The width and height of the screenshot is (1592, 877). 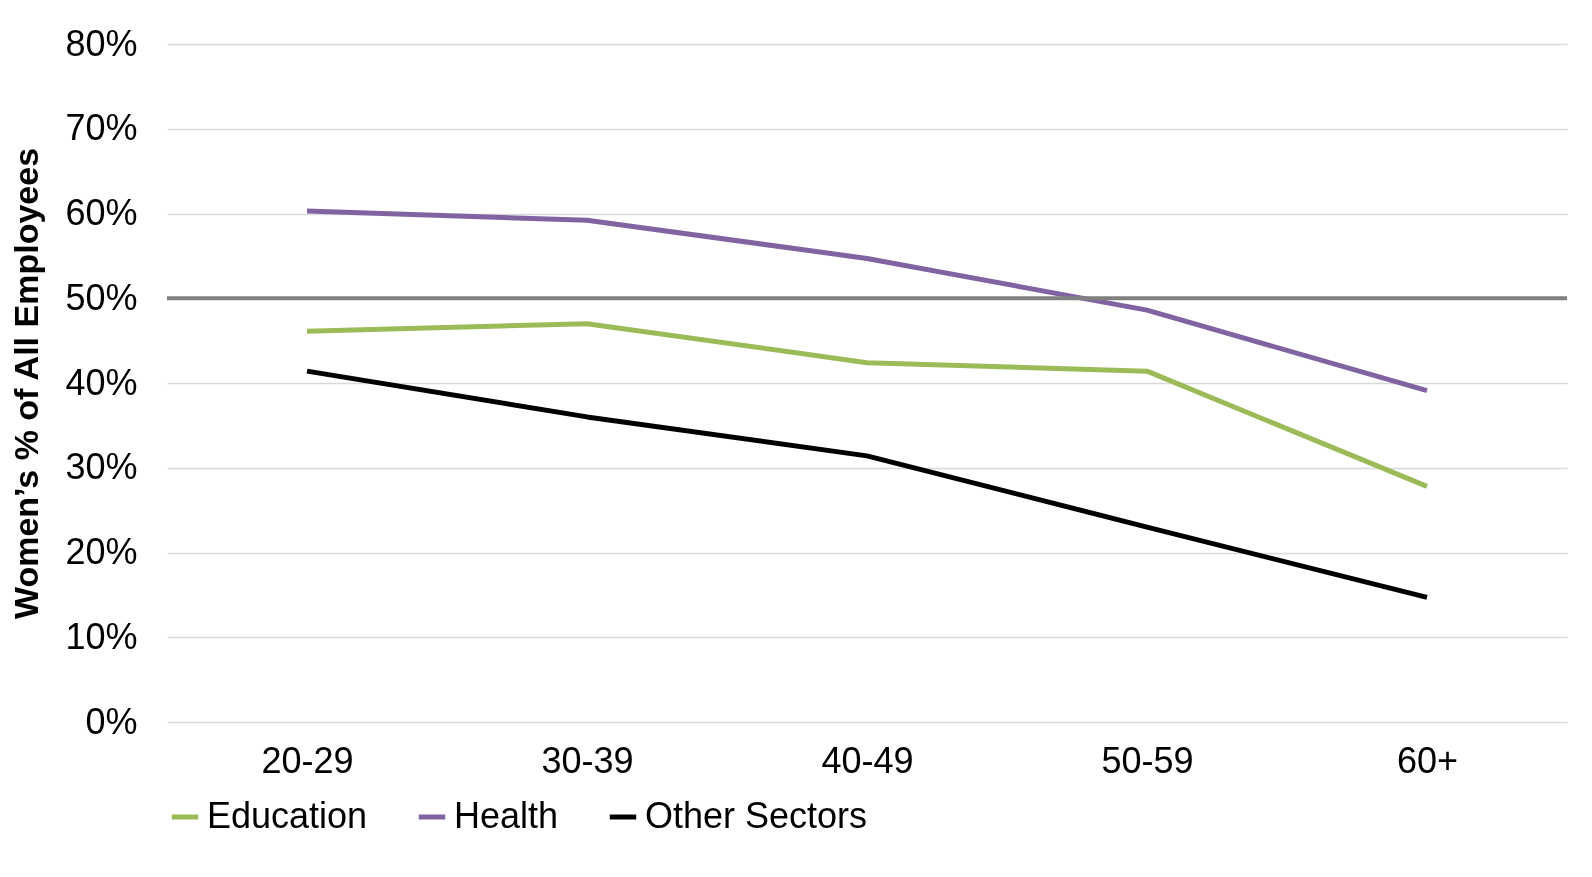 What do you see at coordinates (101, 43) in the screenshot?
I see `y-tick-label: 80%` at bounding box center [101, 43].